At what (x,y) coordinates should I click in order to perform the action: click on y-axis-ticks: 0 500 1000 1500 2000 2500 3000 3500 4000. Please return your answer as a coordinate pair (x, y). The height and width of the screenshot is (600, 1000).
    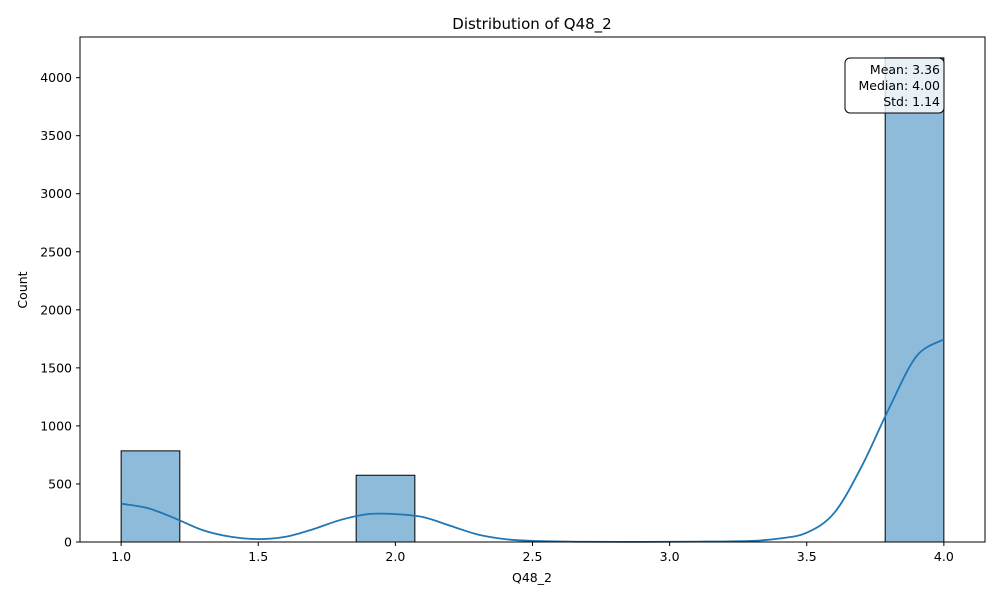
    Looking at the image, I should click on (60, 310).